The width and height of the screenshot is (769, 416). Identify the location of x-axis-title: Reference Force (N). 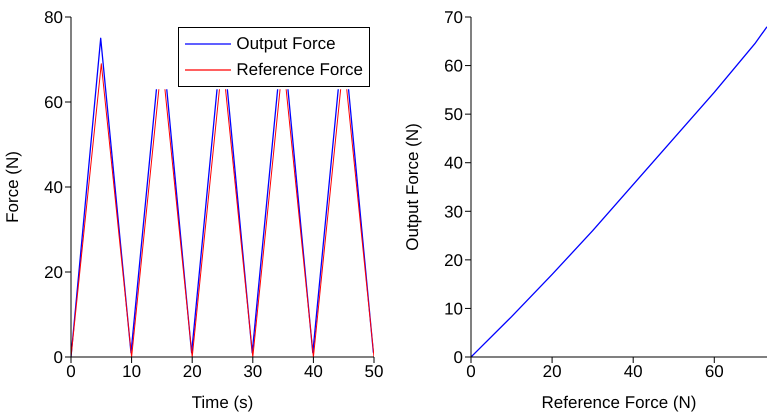
(619, 402).